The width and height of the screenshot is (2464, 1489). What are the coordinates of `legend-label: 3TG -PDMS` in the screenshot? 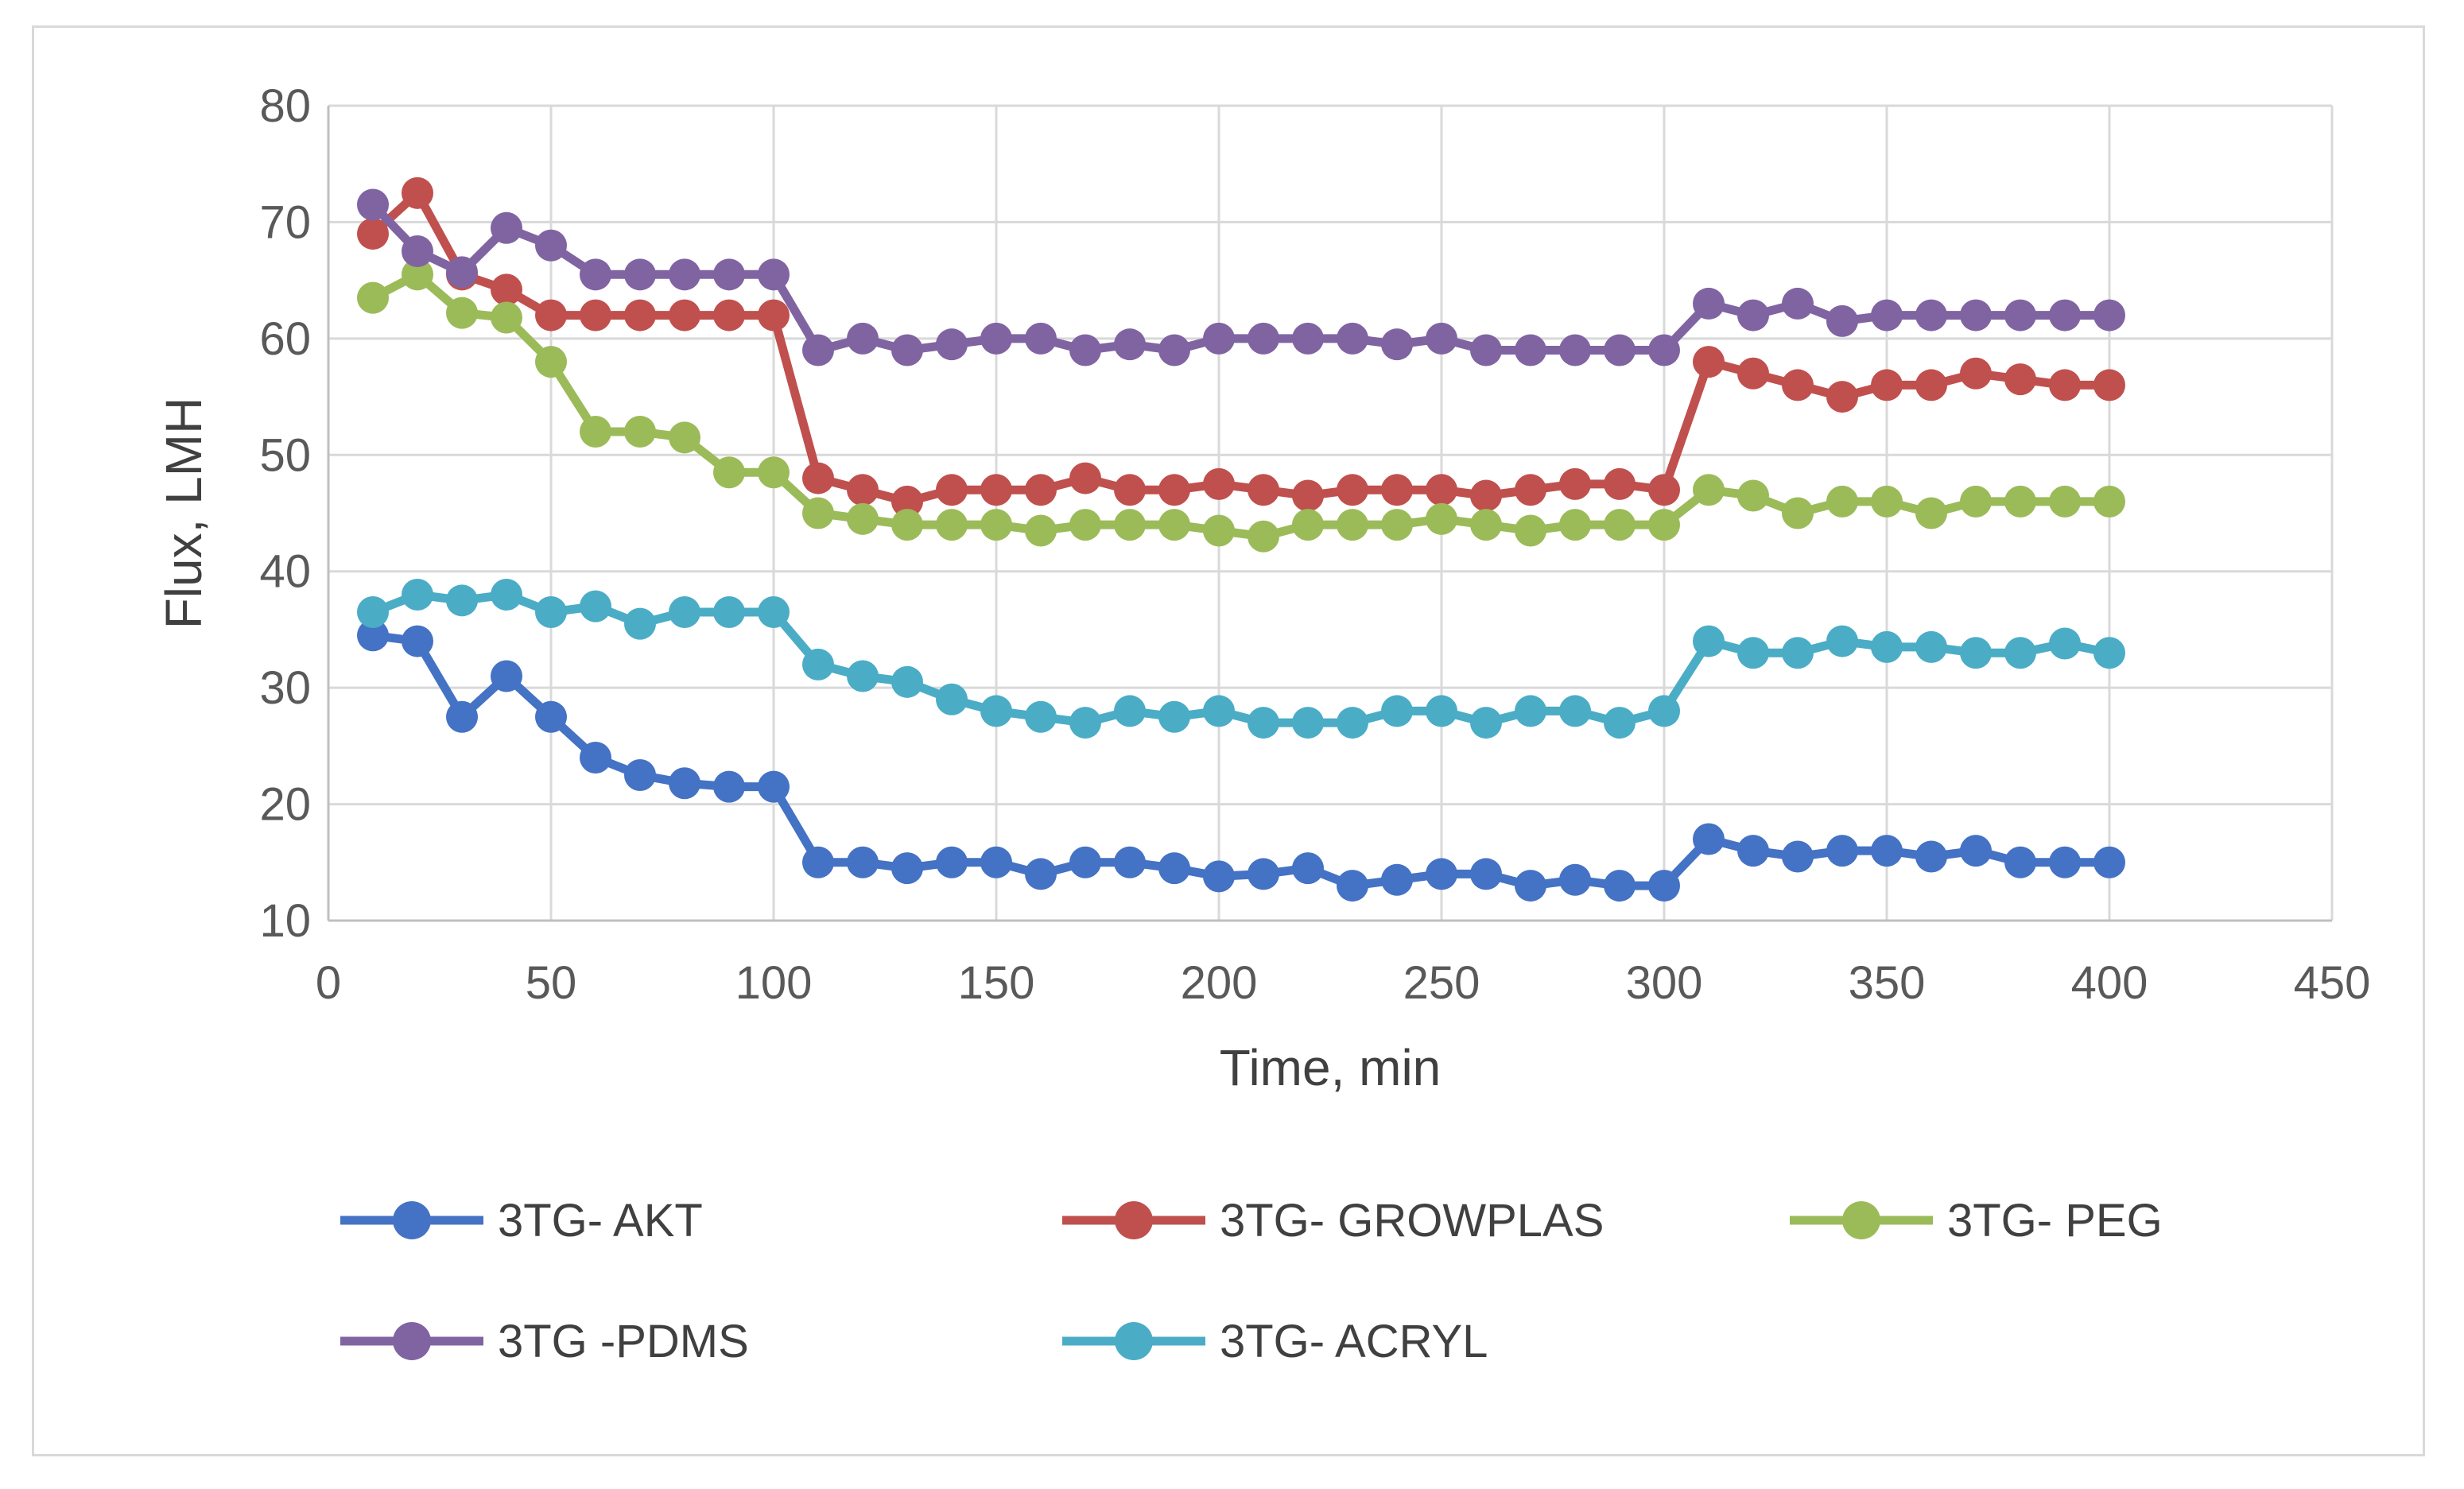 It's located at (623, 1341).